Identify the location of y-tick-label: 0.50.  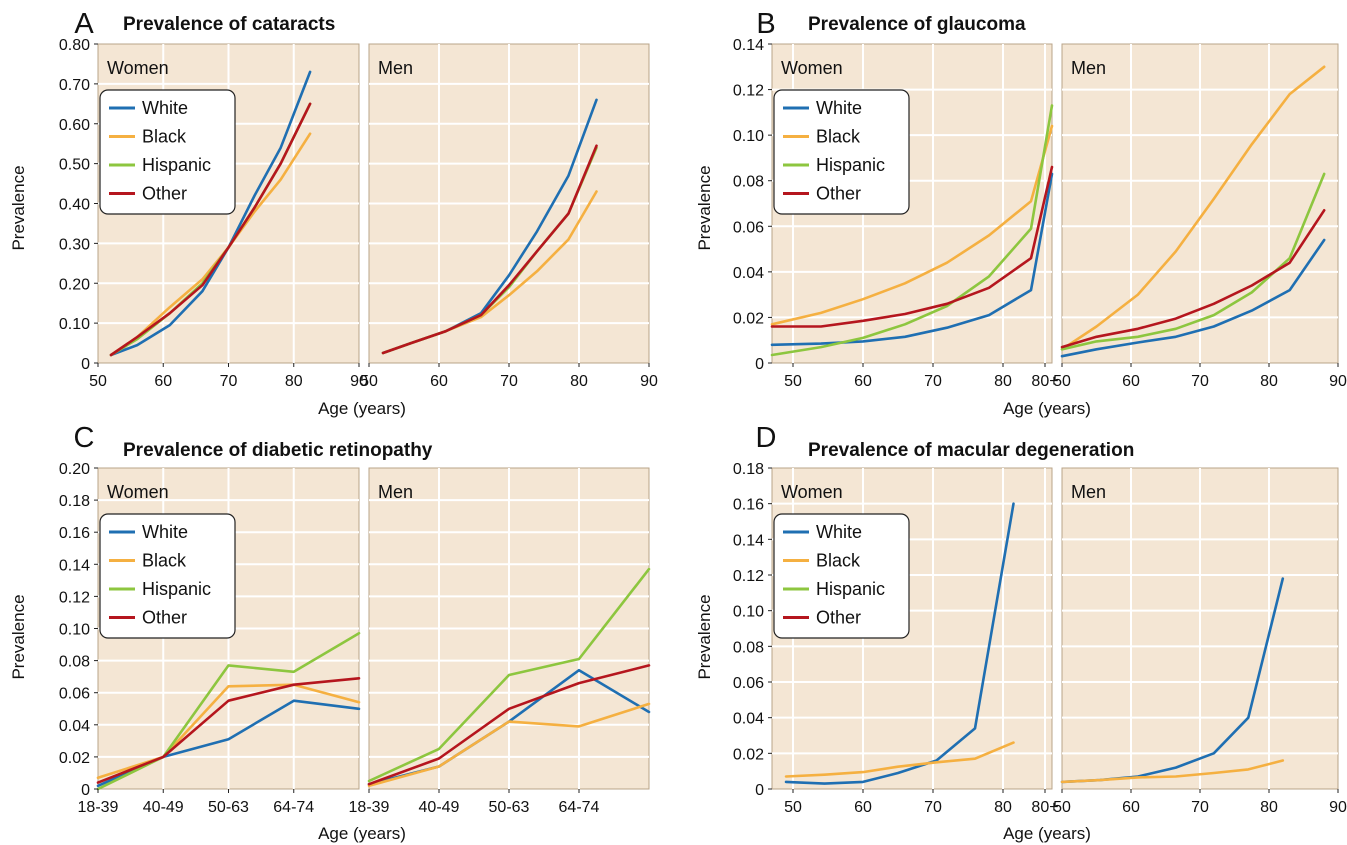
(74, 165).